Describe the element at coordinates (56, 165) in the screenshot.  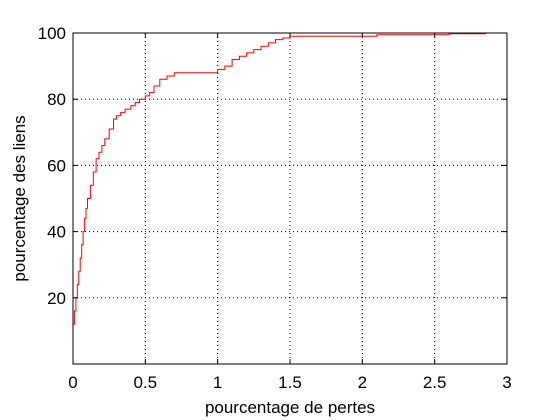
I see `y-tick-label: 60` at that location.